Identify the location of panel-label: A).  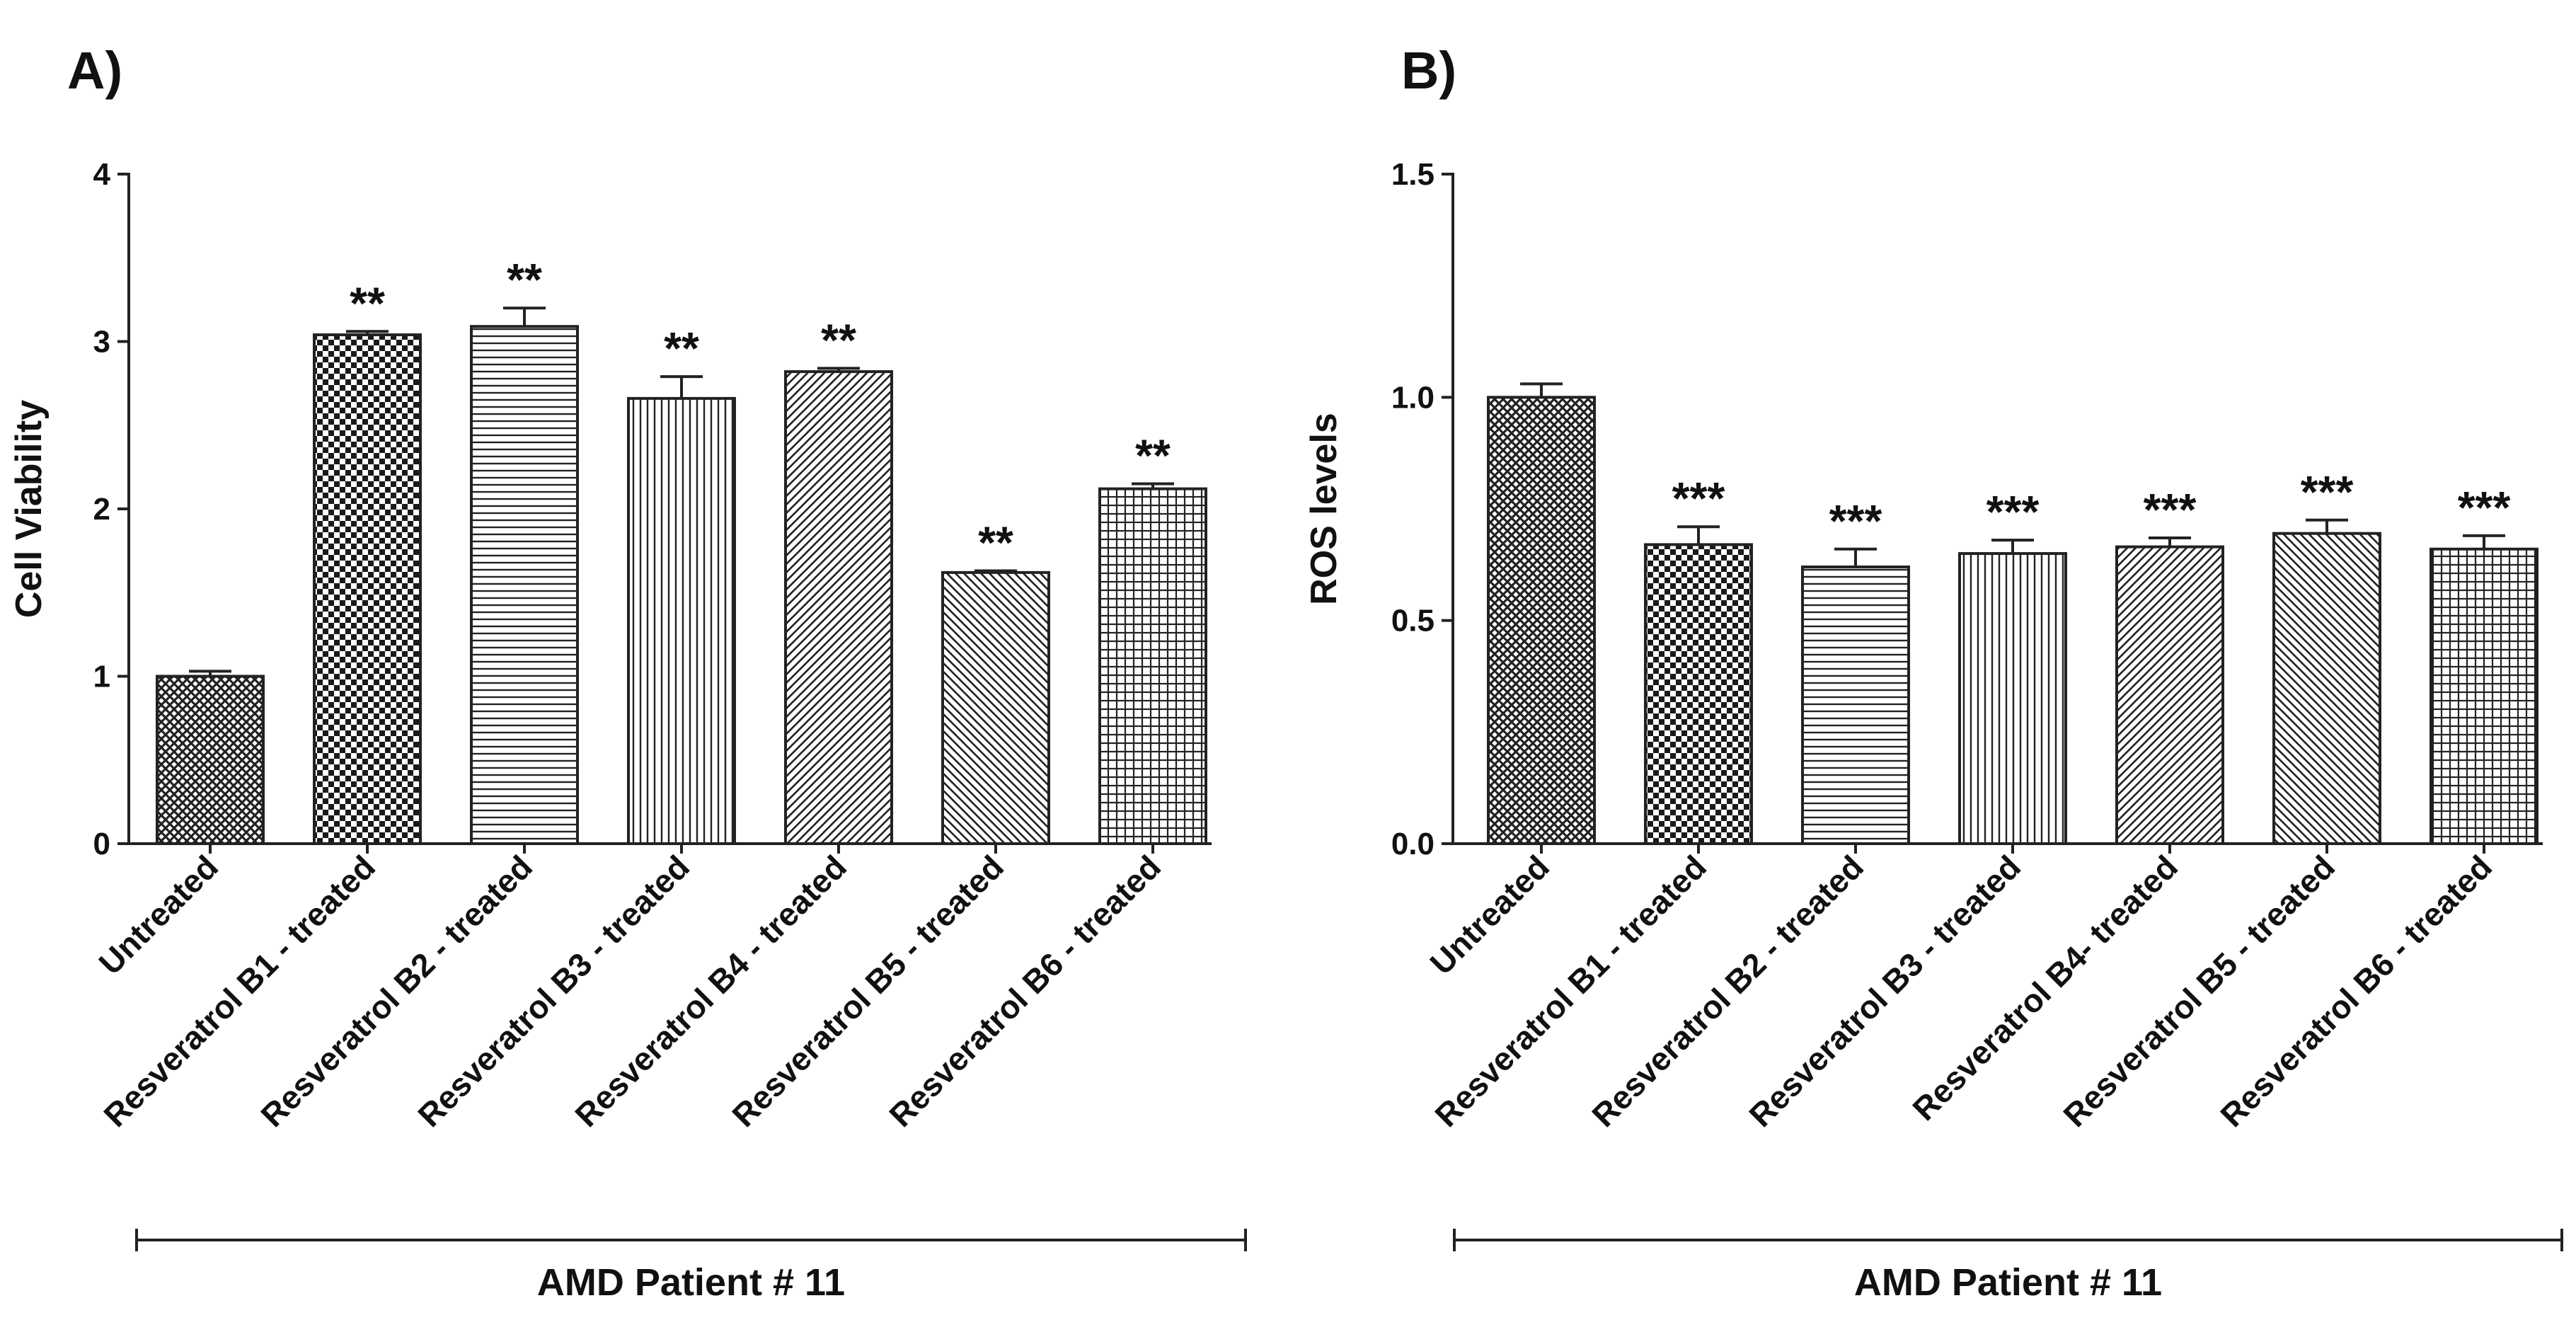
(95, 70).